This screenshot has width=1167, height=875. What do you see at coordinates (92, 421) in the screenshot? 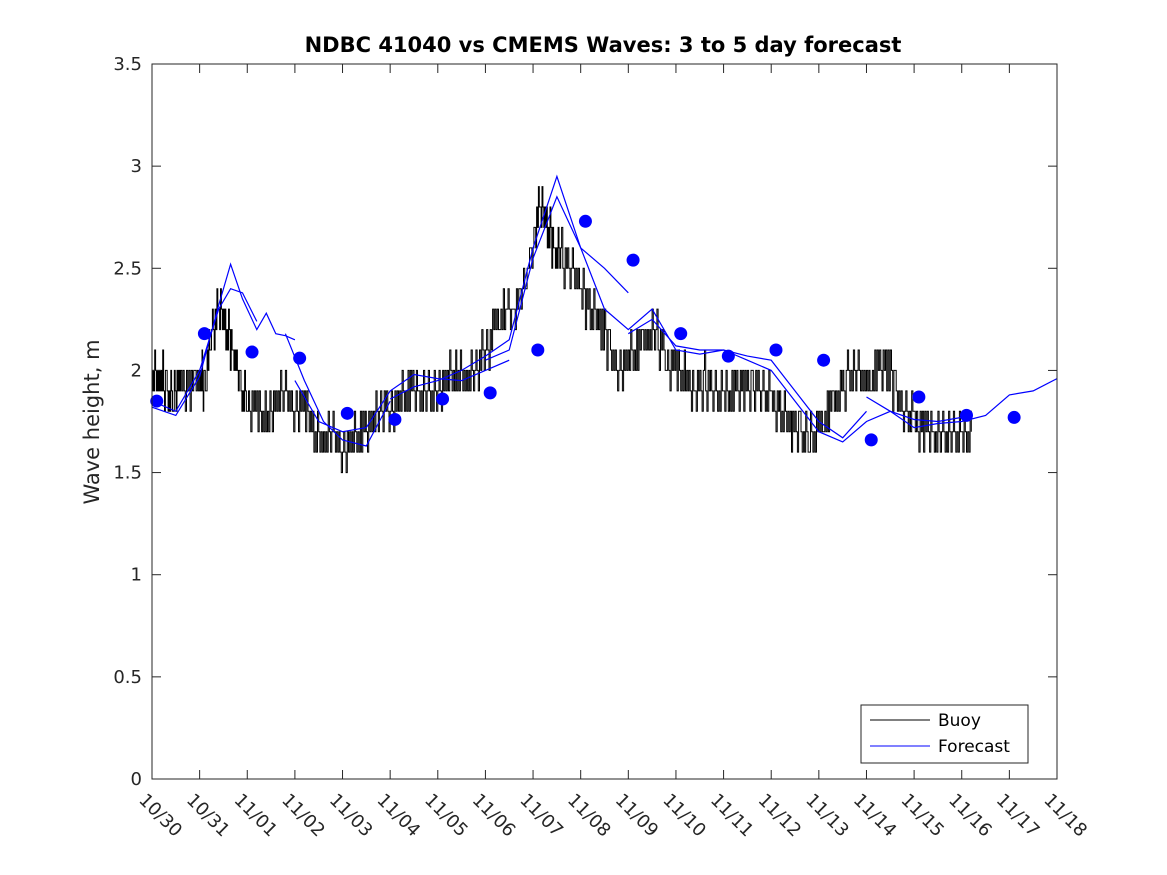
I see `y-axis-label: Wave height, m` at bounding box center [92, 421].